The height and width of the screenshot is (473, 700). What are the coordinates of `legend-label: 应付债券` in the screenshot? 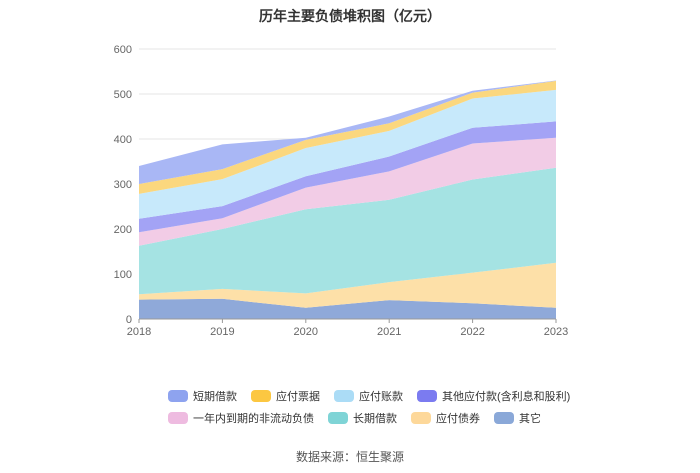 It's located at (458, 419).